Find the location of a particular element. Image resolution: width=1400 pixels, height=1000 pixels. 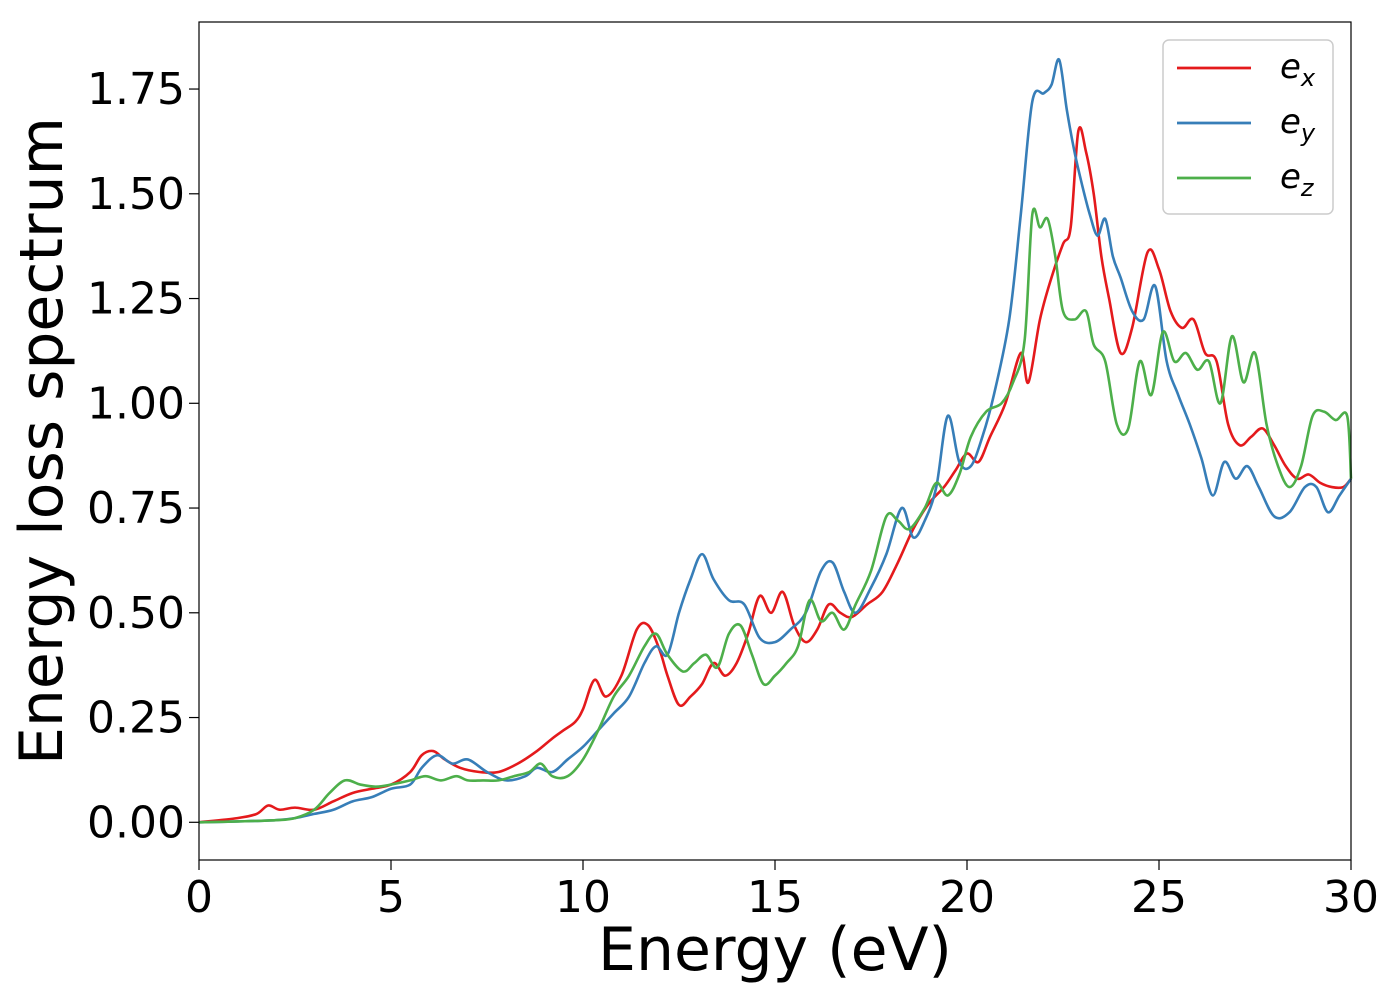

y-tick-label: 0.75 is located at coordinates (136, 508).